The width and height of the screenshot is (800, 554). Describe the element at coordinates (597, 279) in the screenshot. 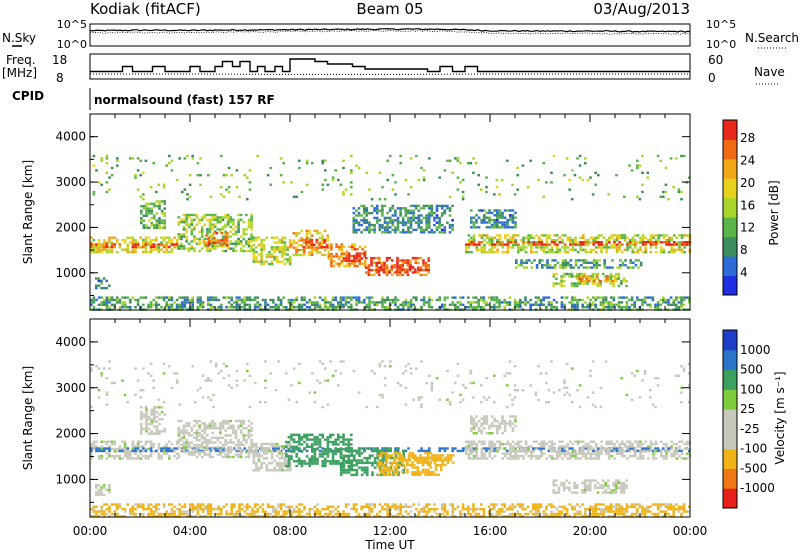

I see `heatmap-blob` at that location.